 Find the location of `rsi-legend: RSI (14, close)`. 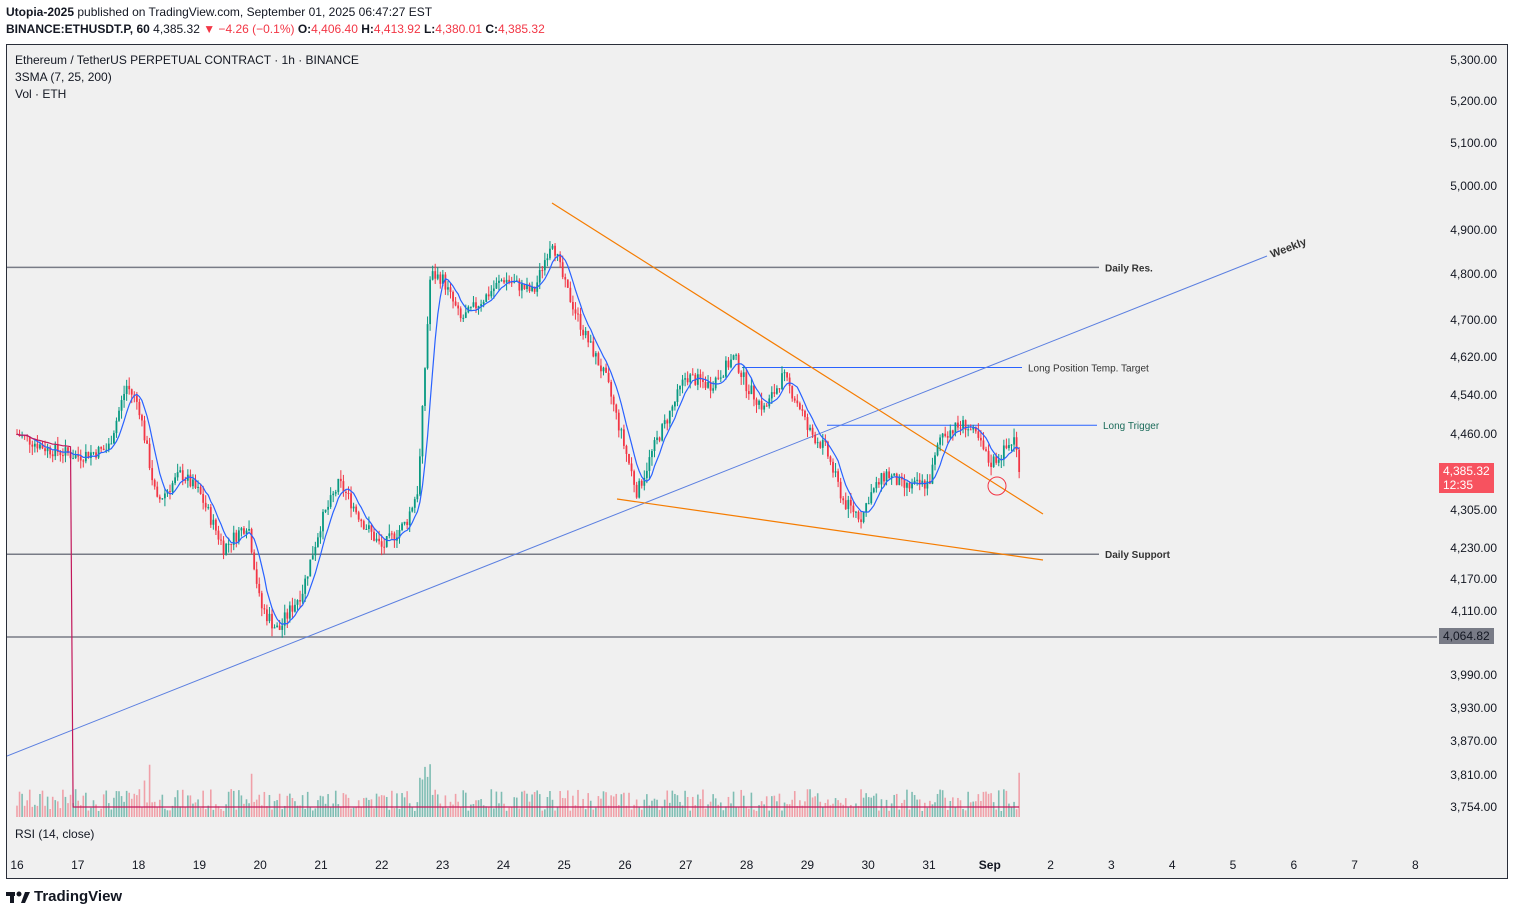

rsi-legend: RSI (14, close) is located at coordinates (55, 834).